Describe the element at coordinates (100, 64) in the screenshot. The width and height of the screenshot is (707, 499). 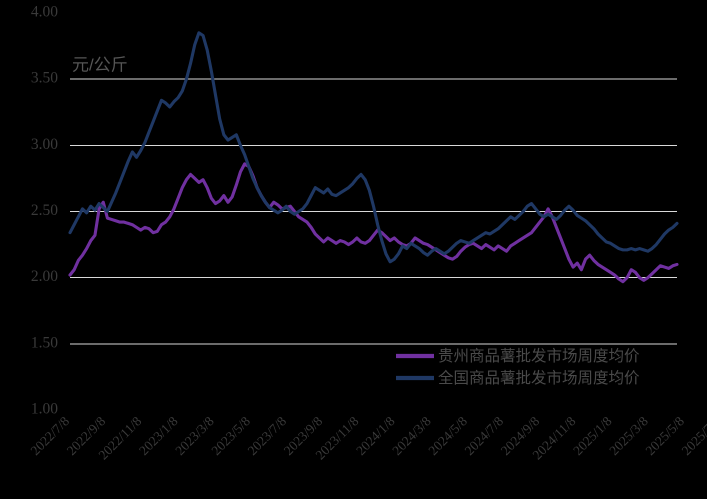
I see `y-axis-unit-label: 元/公斤` at that location.